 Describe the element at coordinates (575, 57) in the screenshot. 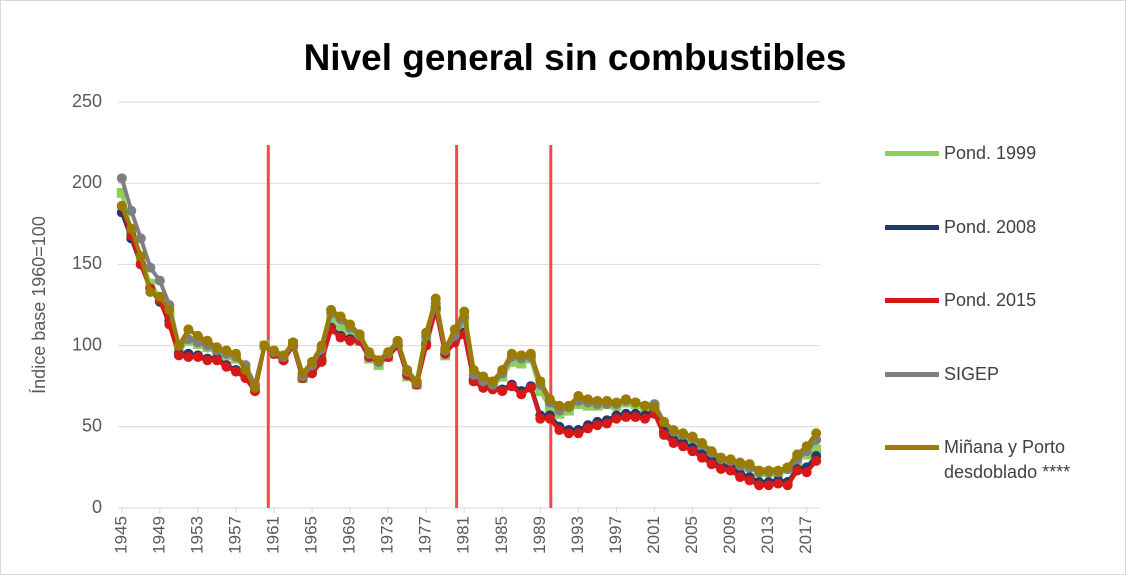

I see `chart-title: Nivel general sin combustibles` at that location.